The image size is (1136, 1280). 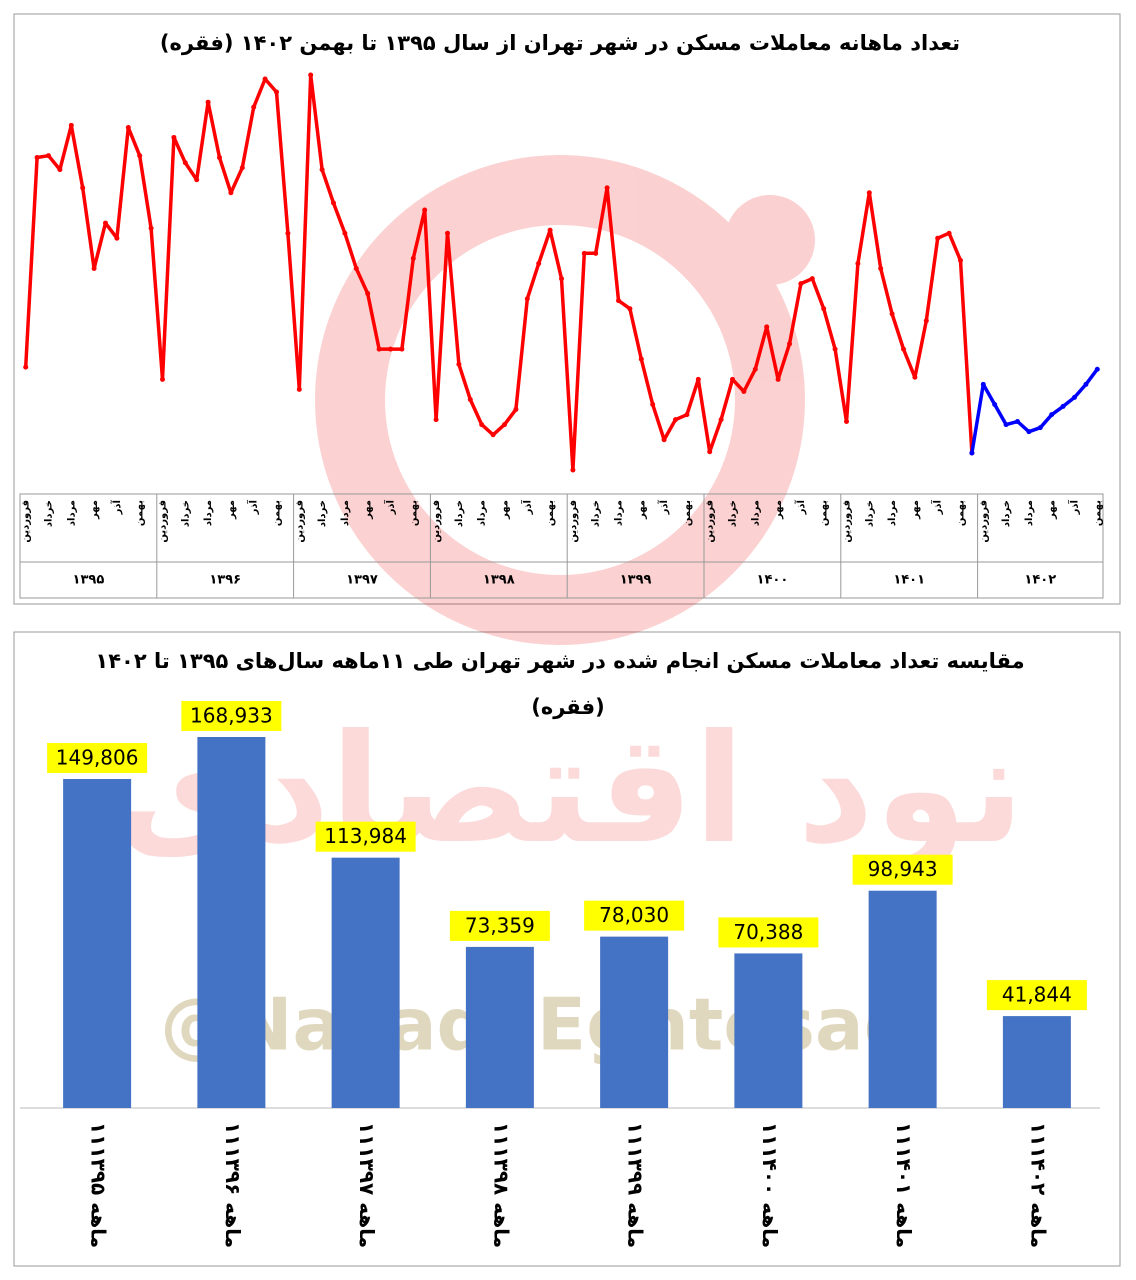 What do you see at coordinates (770, 1185) in the screenshot?
I see `x-tick-label: ۱۱ماهه ۱۴۰۰` at bounding box center [770, 1185].